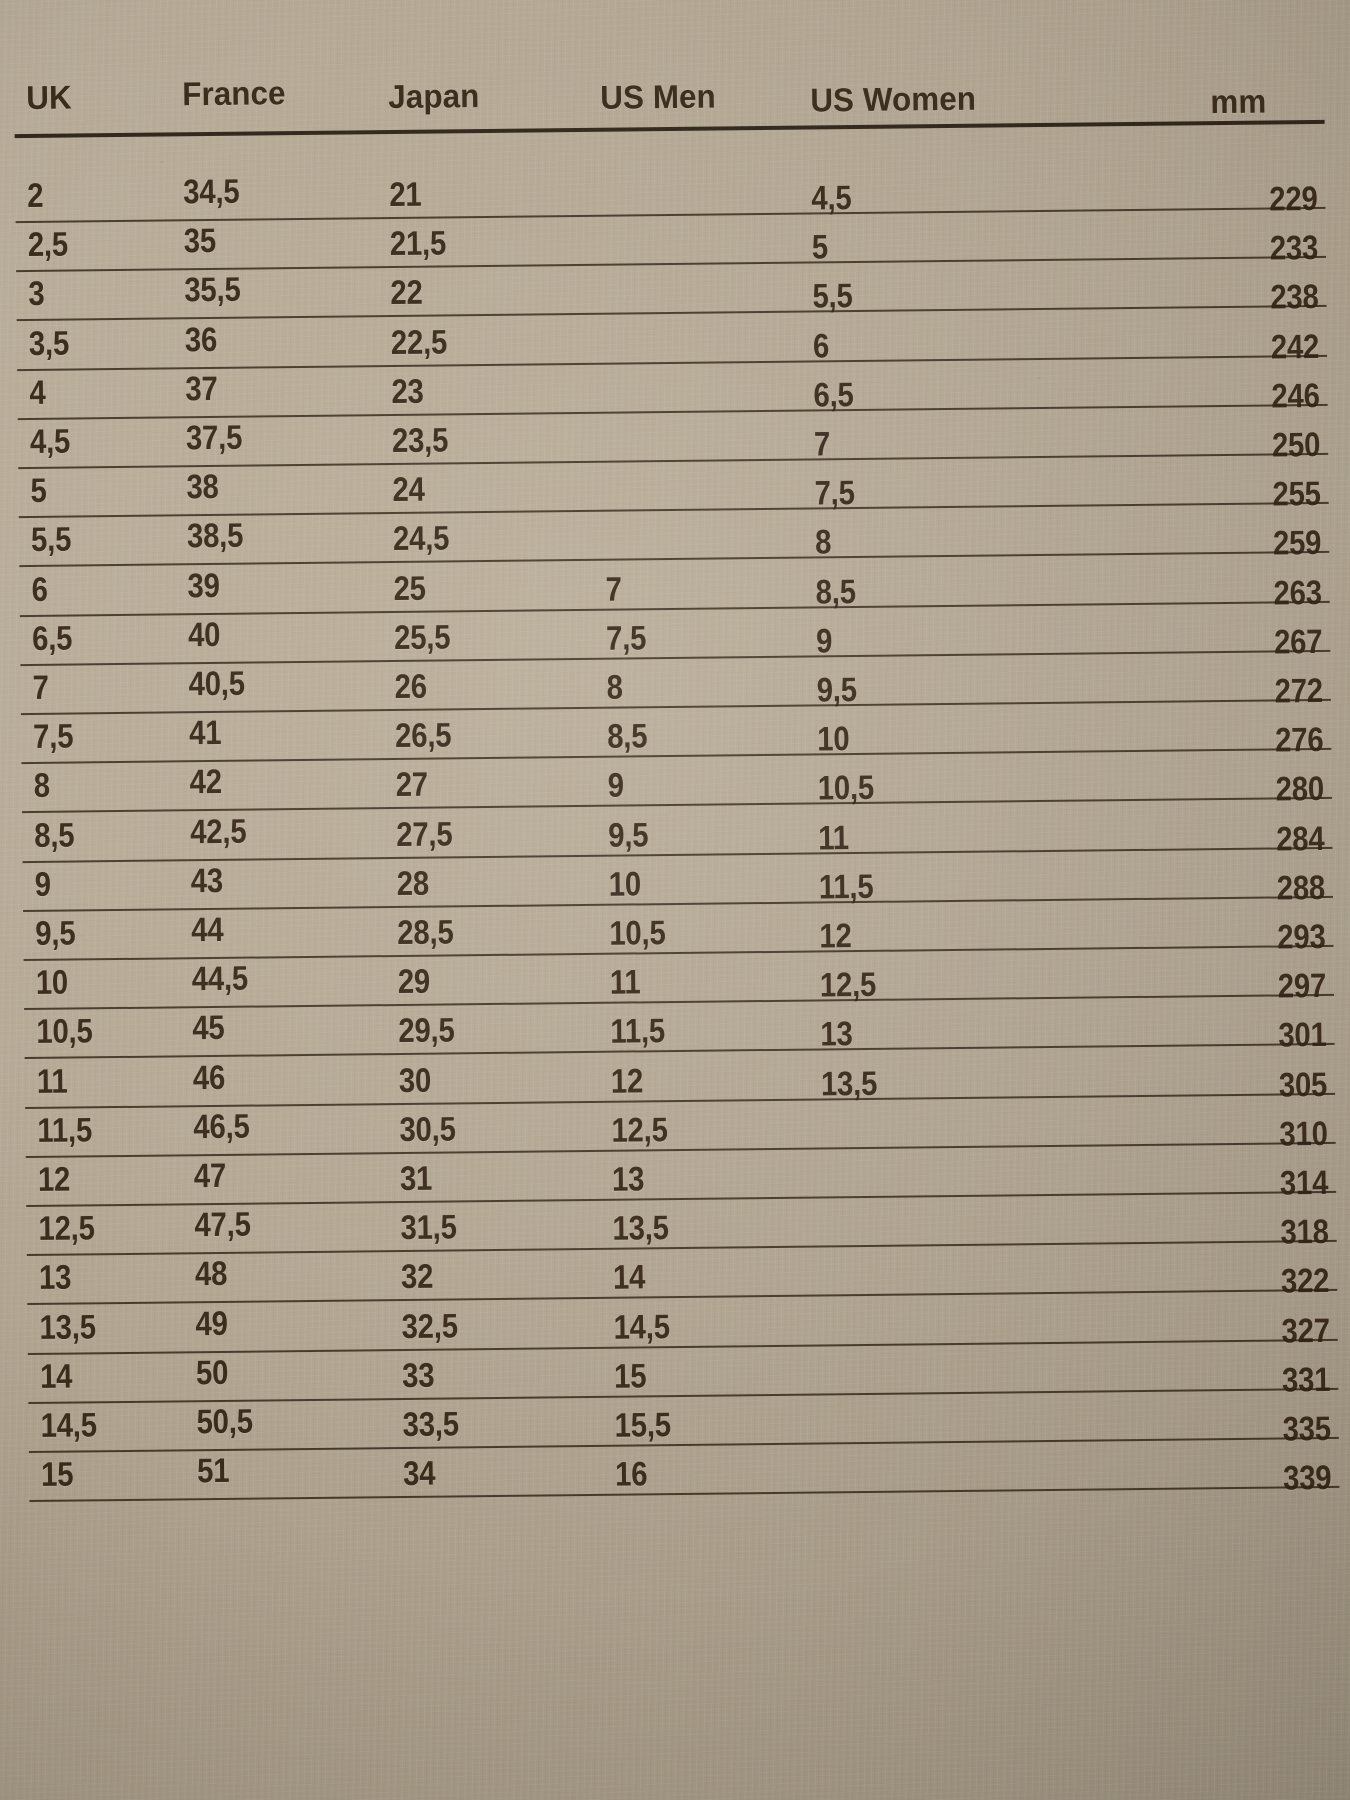  What do you see at coordinates (419, 342) in the screenshot?
I see `cell-japan: 22,5` at bounding box center [419, 342].